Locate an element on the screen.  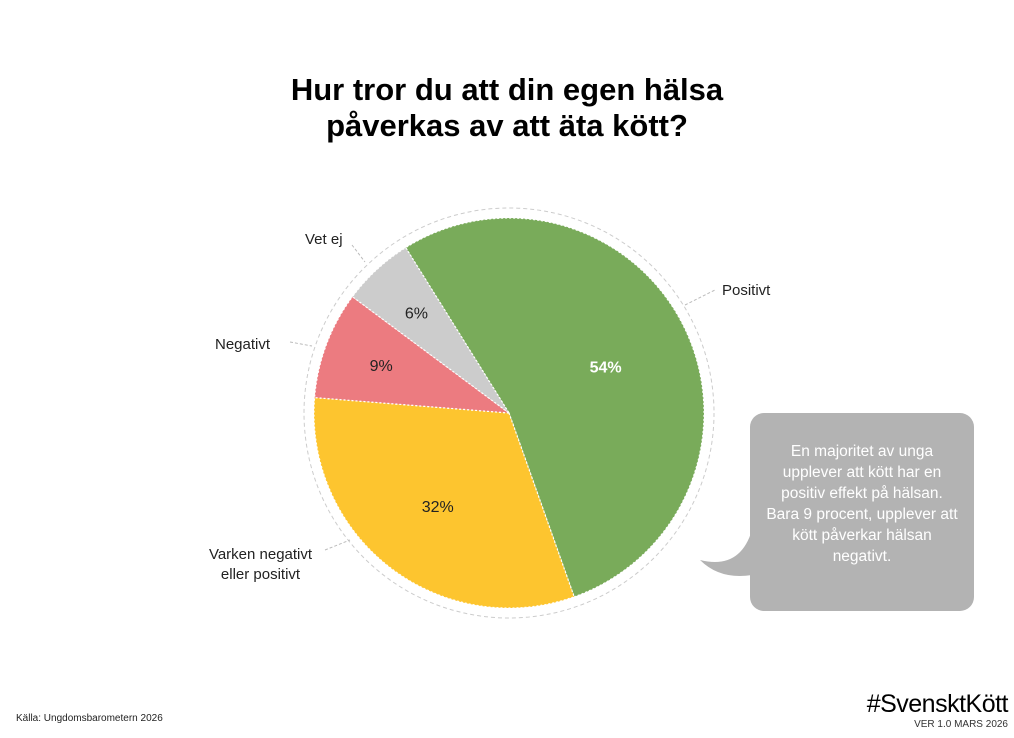
slice-value-label-2: 9% is located at coordinates (381, 366).